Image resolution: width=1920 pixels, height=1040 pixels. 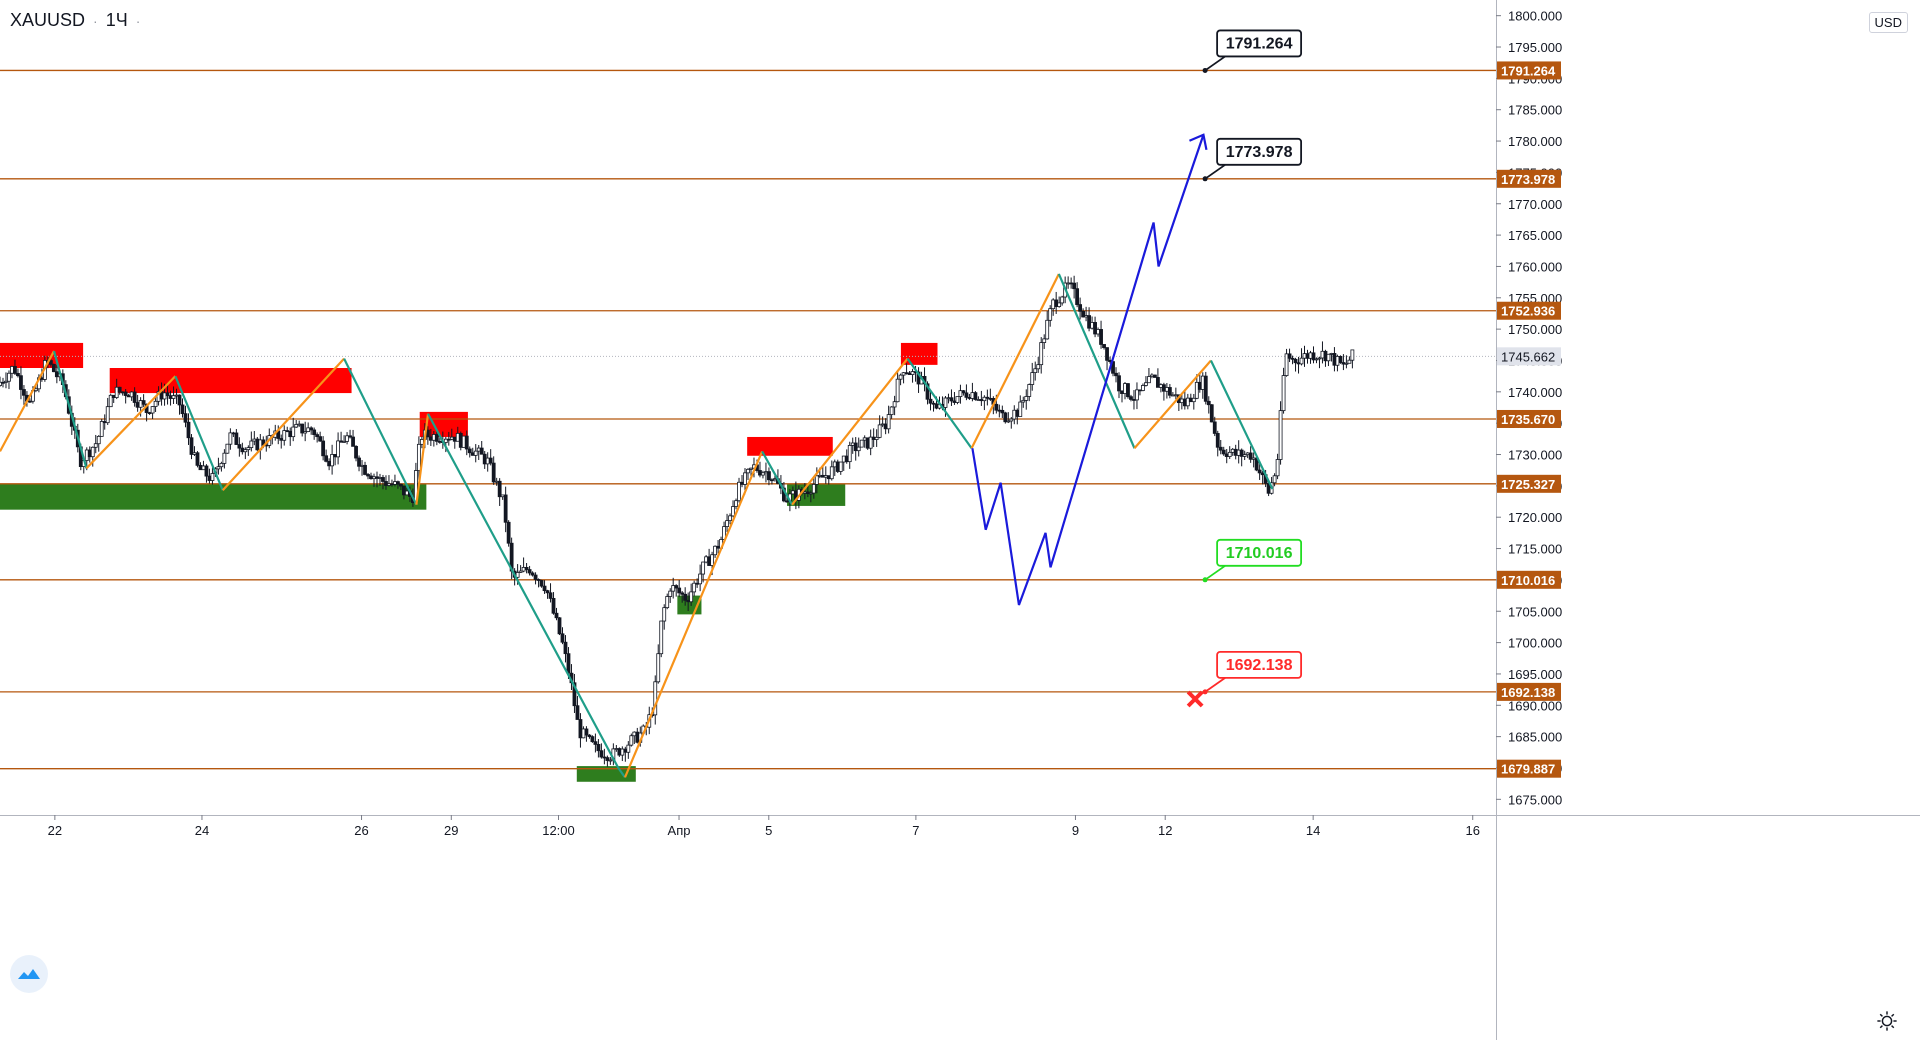 I want to click on stop-x-icon, so click(x=1195, y=699).